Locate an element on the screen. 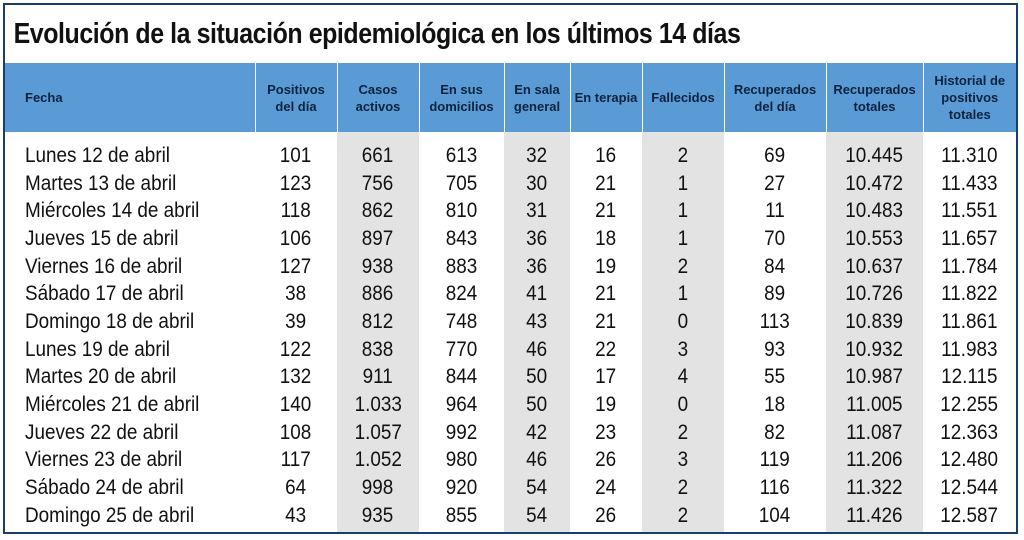 The height and width of the screenshot is (540, 1024). cell-positivos-del-dia: 106 is located at coordinates (296, 239).